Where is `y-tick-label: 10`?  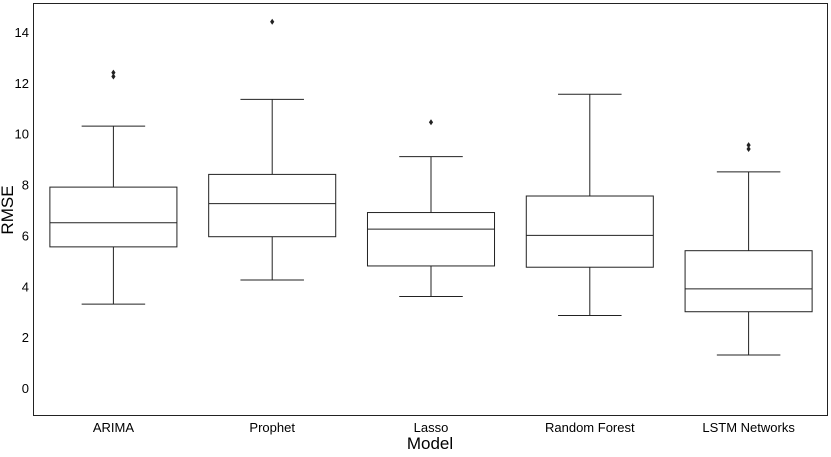 y-tick-label: 10 is located at coordinates (22, 134).